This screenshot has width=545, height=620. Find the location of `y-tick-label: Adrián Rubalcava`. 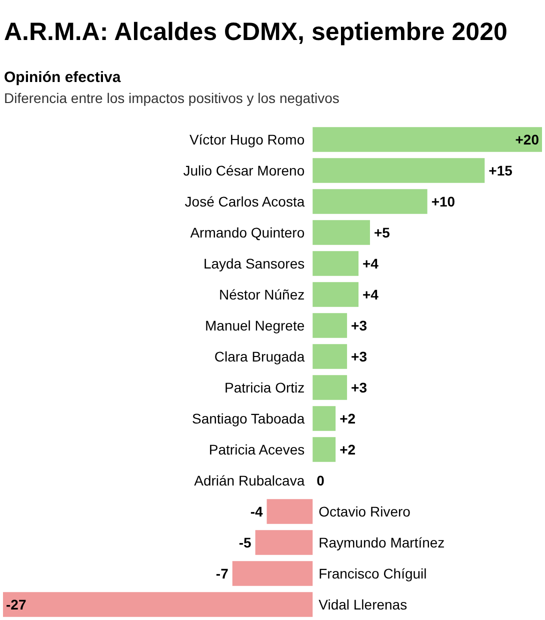

y-tick-label: Adrián Rubalcava is located at coordinates (249, 480).